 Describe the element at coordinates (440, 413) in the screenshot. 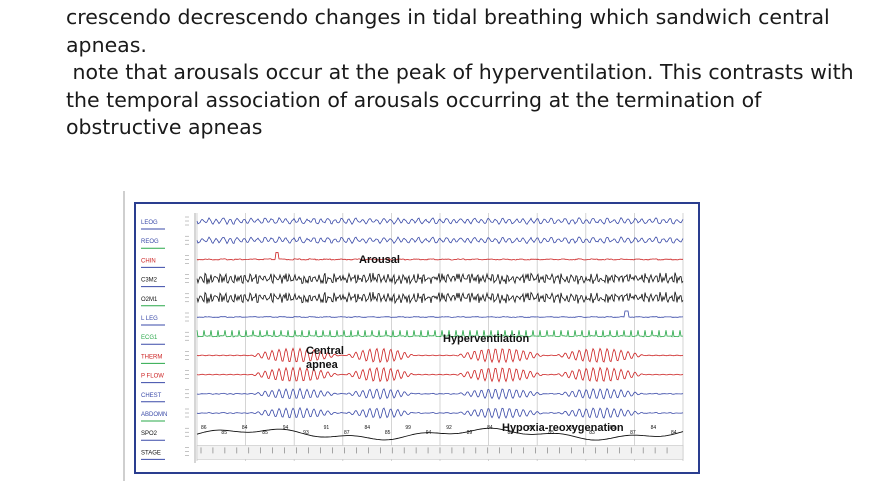

I see `trace-abdomn` at that location.